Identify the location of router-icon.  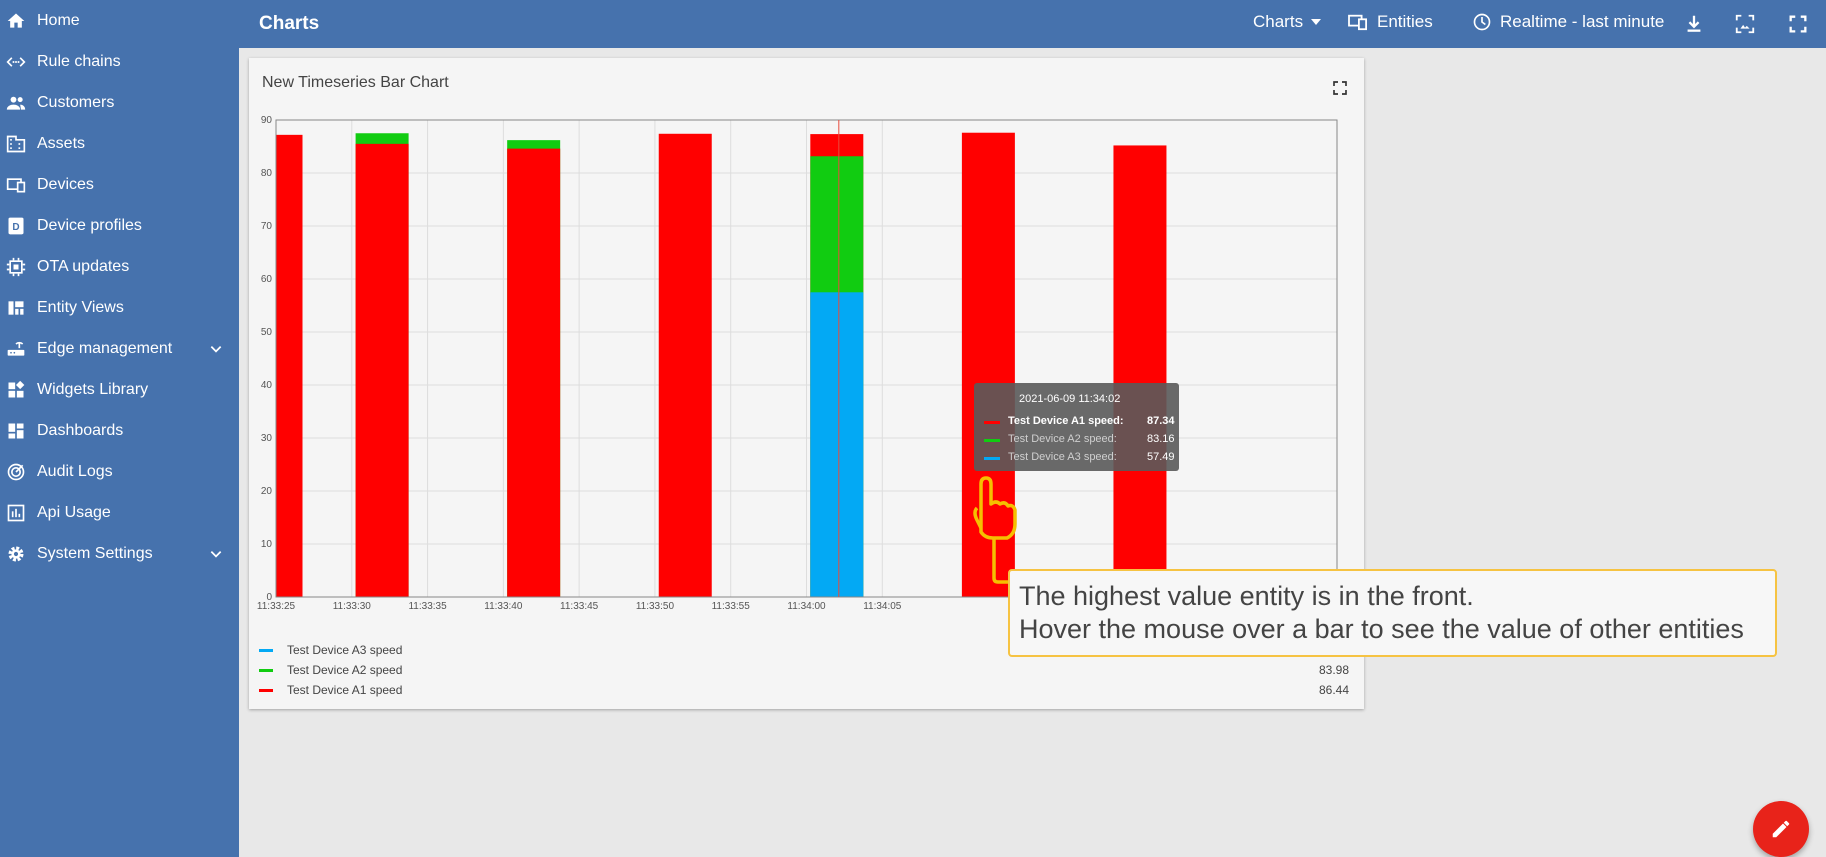
(16, 349).